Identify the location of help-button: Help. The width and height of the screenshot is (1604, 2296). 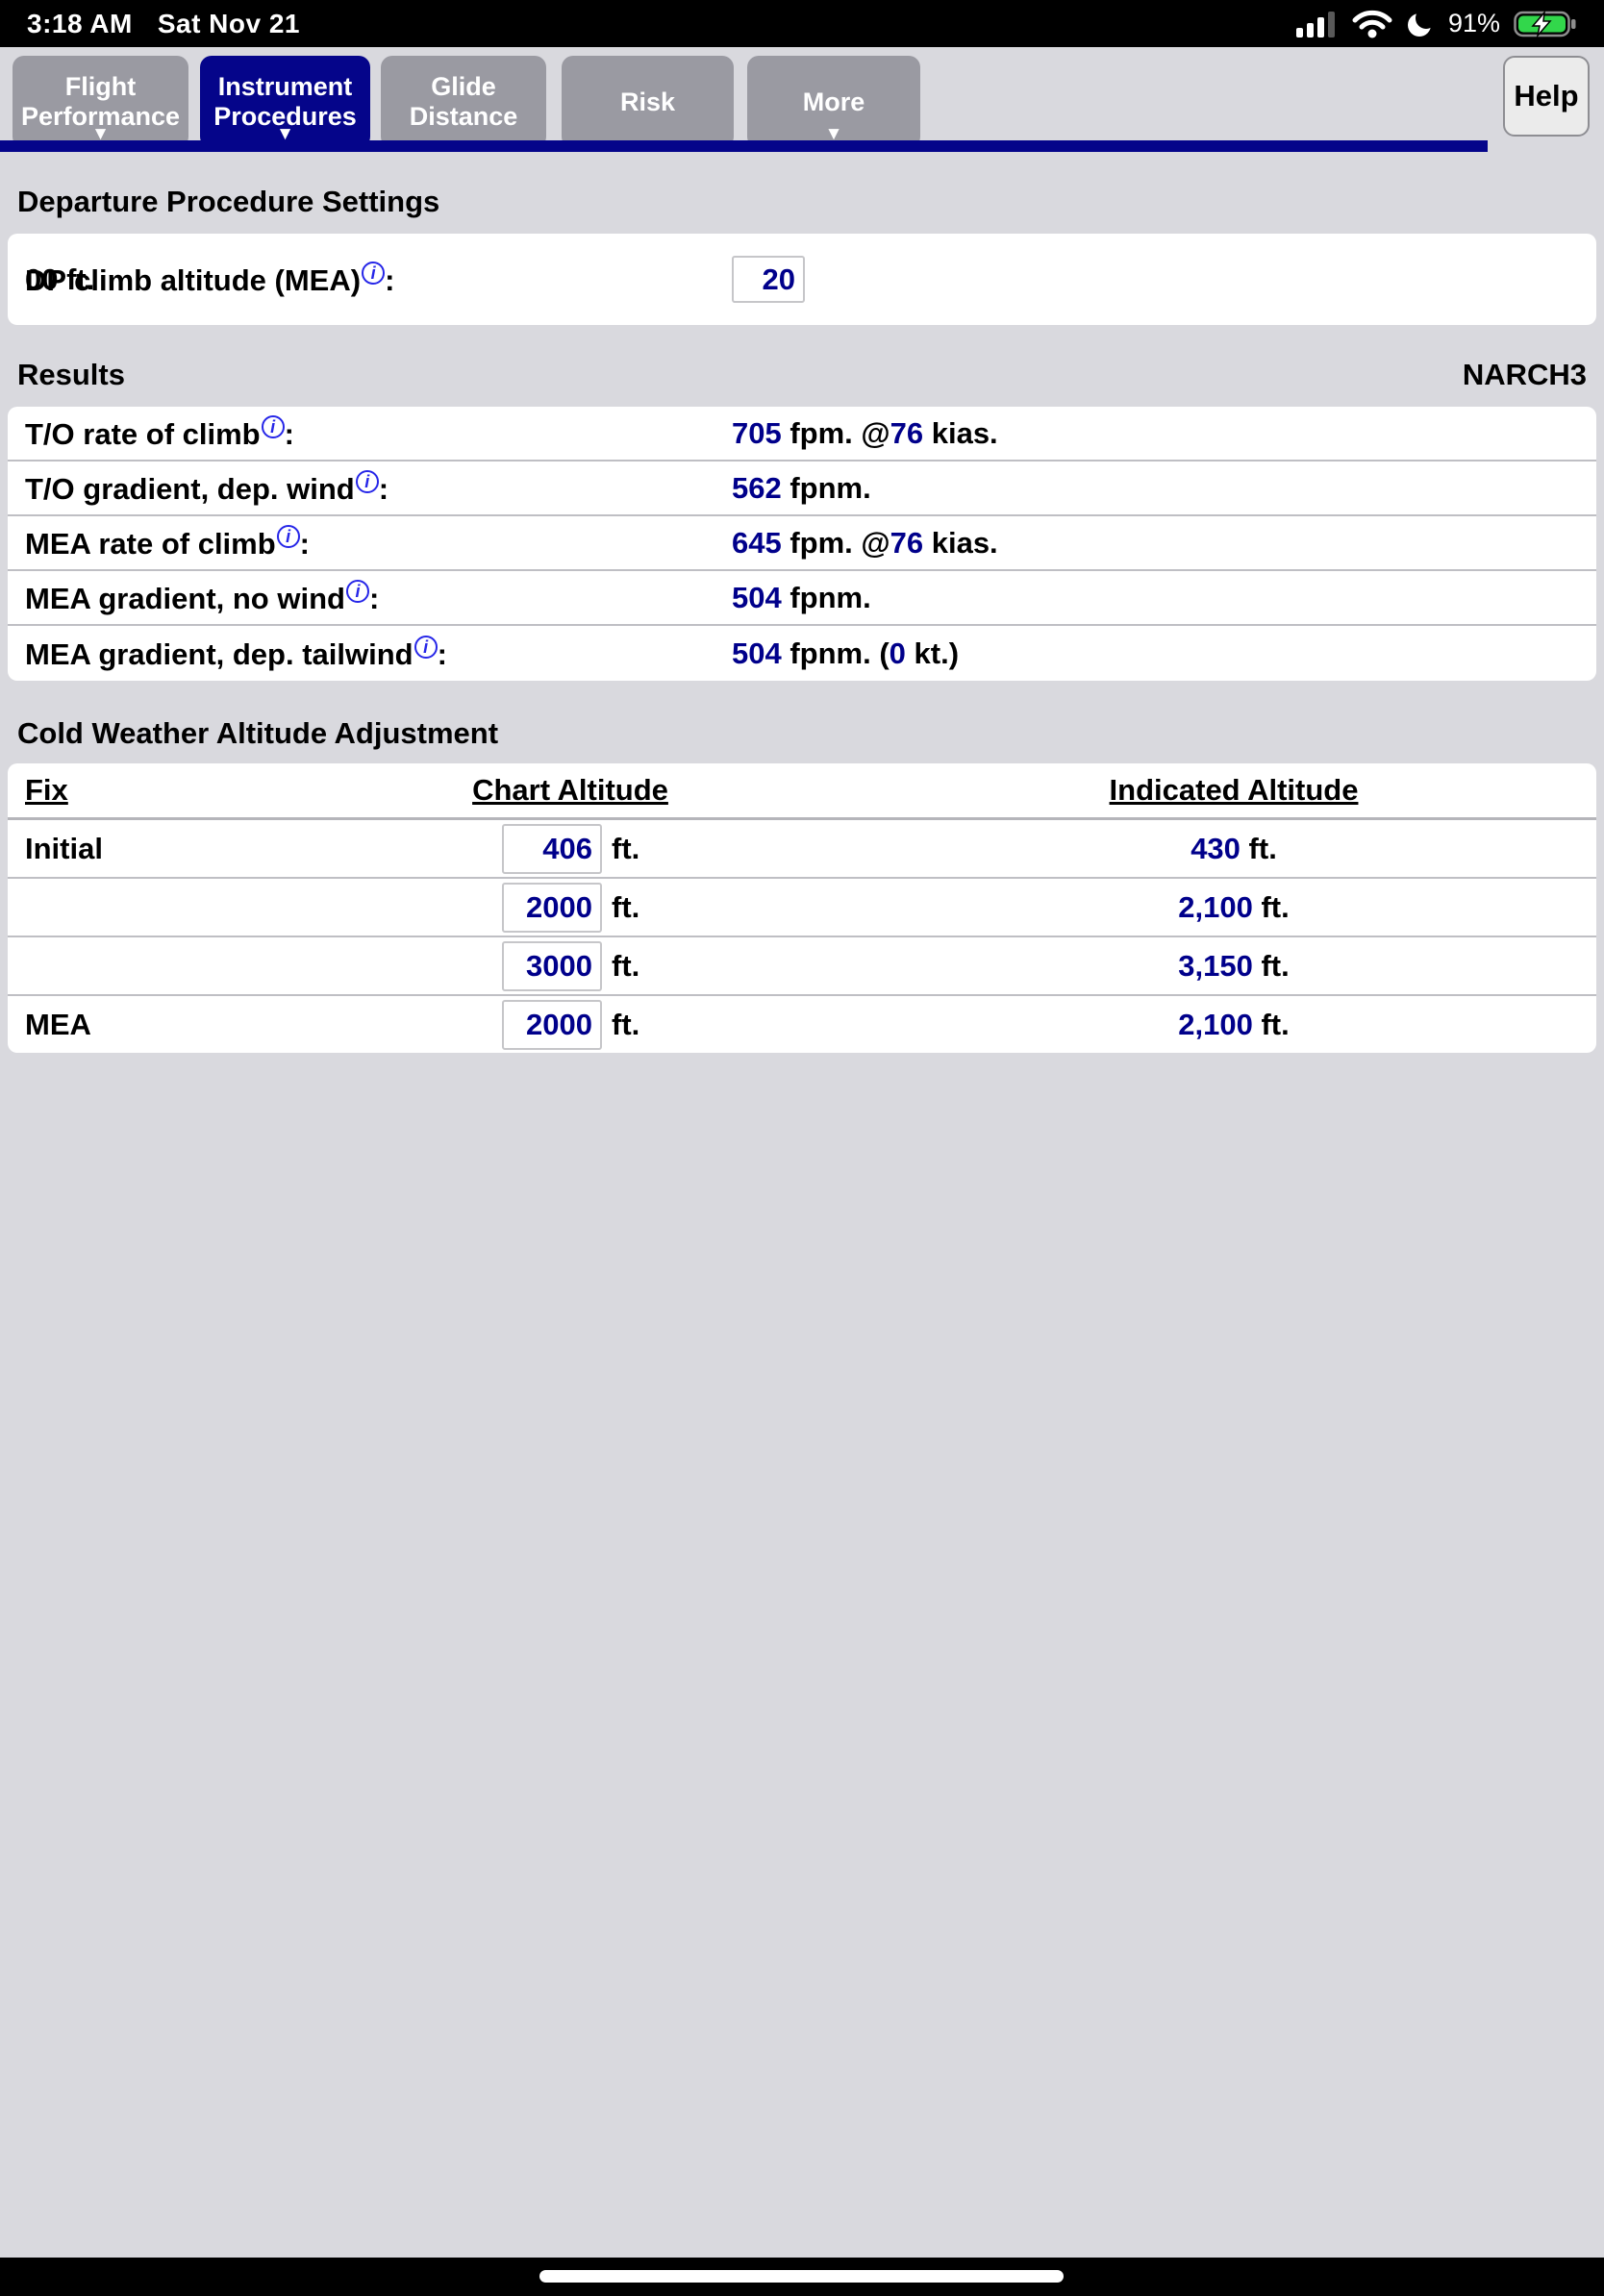
(1546, 96).